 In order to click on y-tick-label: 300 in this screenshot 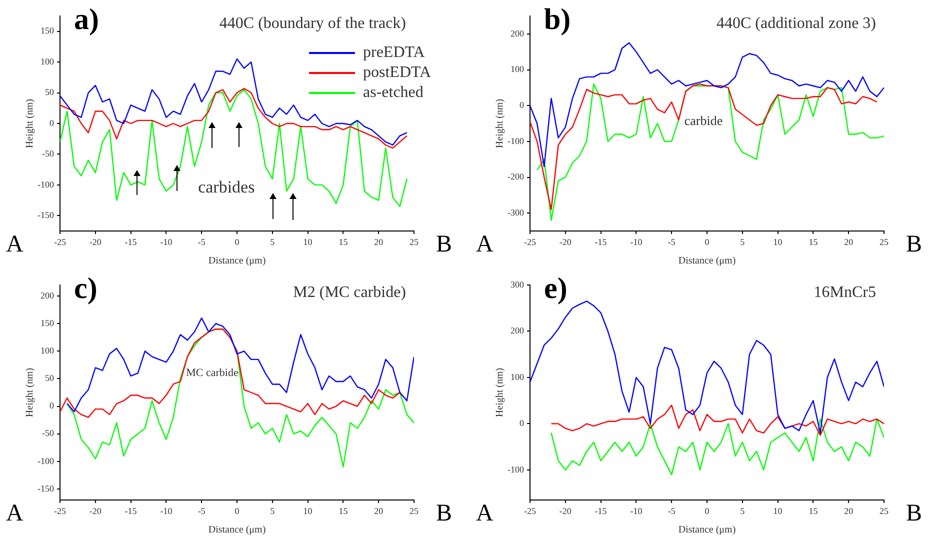, I will do `click(517, 284)`.